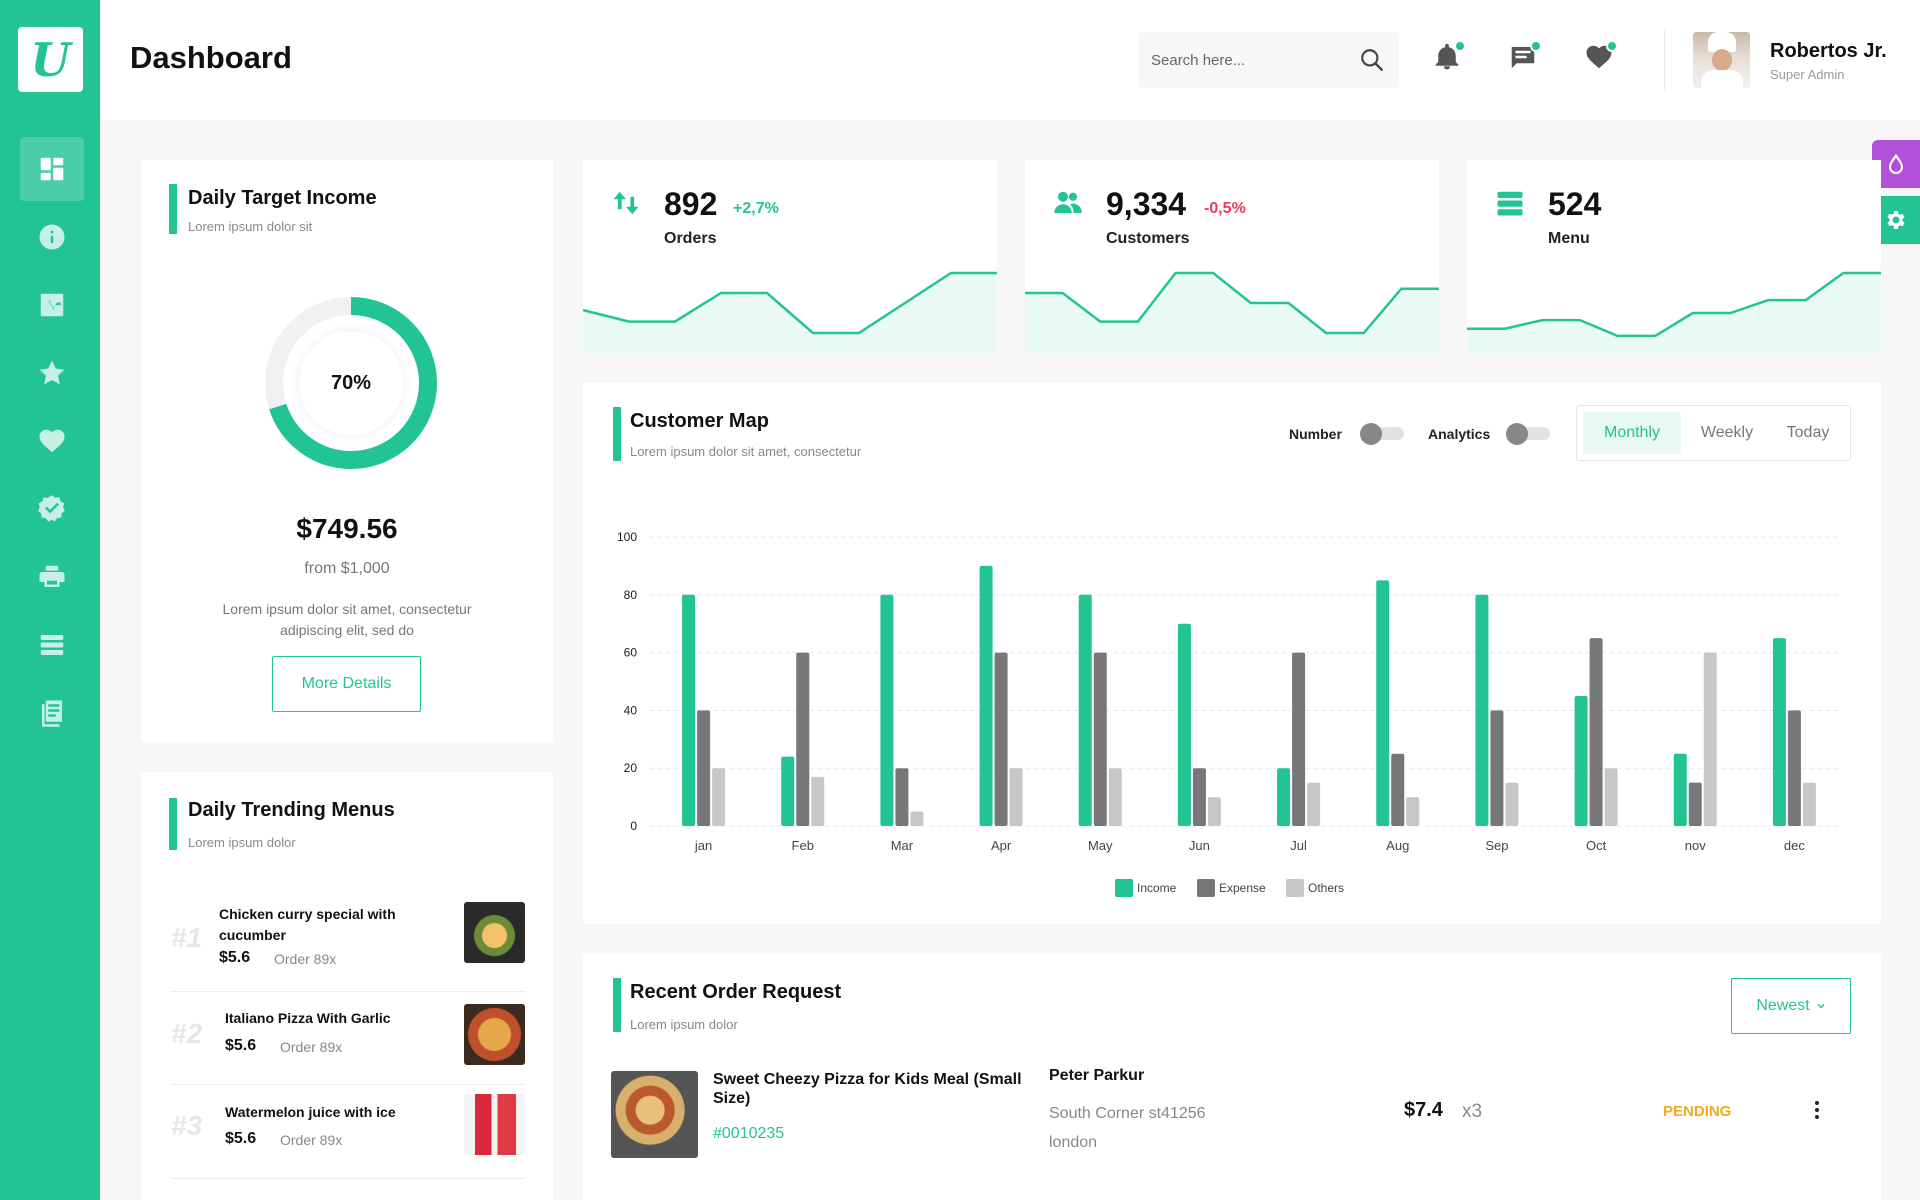  I want to click on period-tabs: Monthly Weekly Today, so click(1713, 433).